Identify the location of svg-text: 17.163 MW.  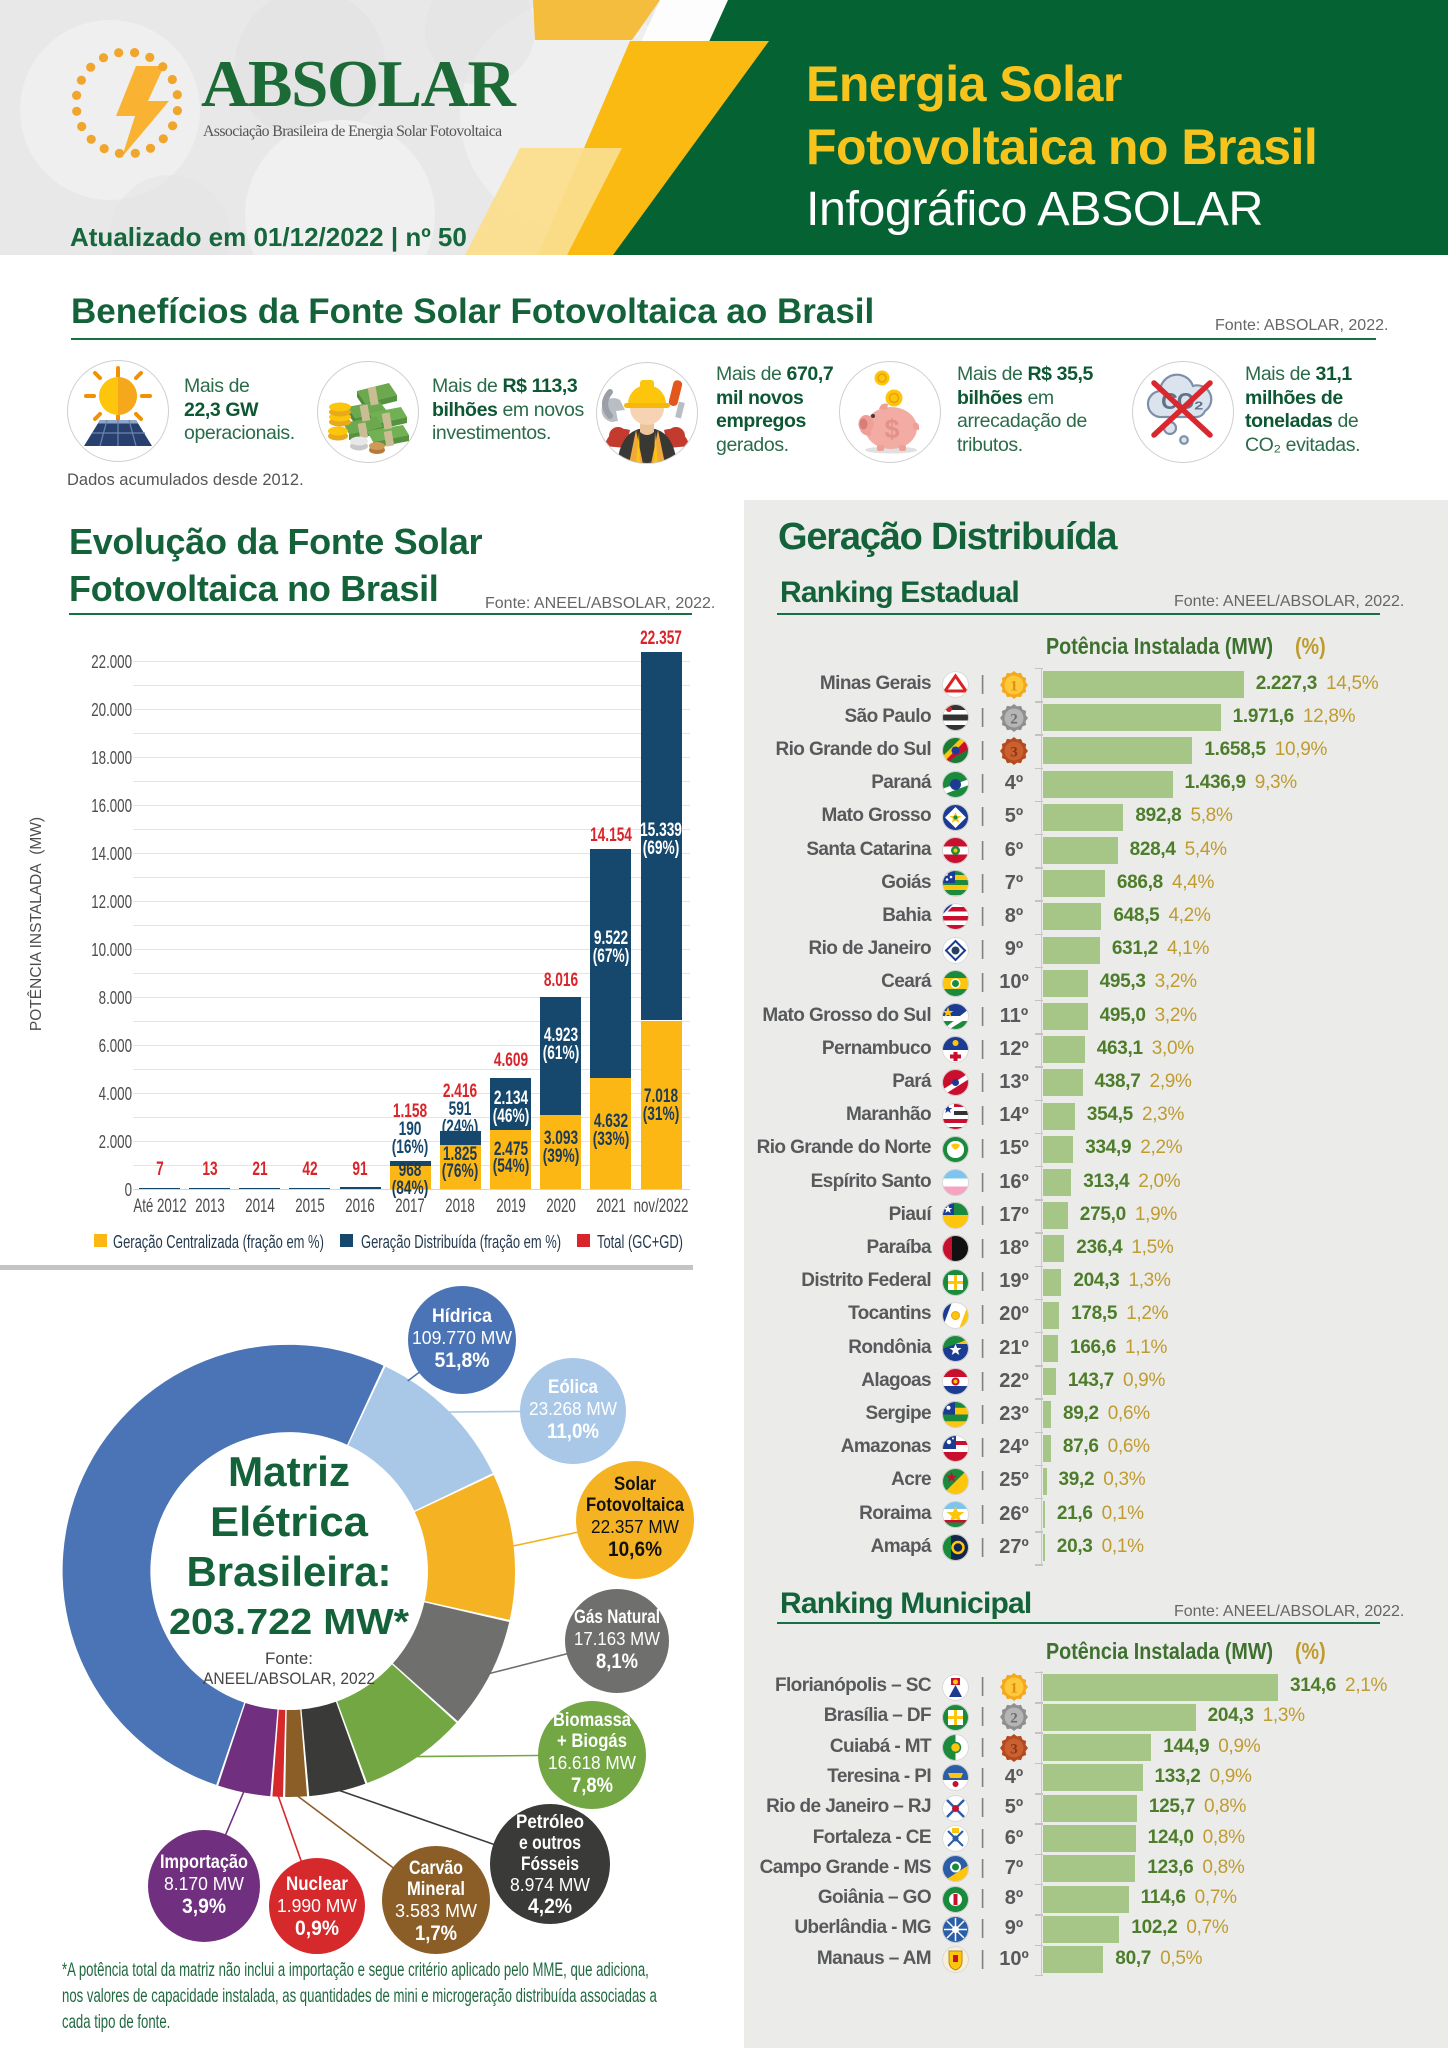
(617, 1638).